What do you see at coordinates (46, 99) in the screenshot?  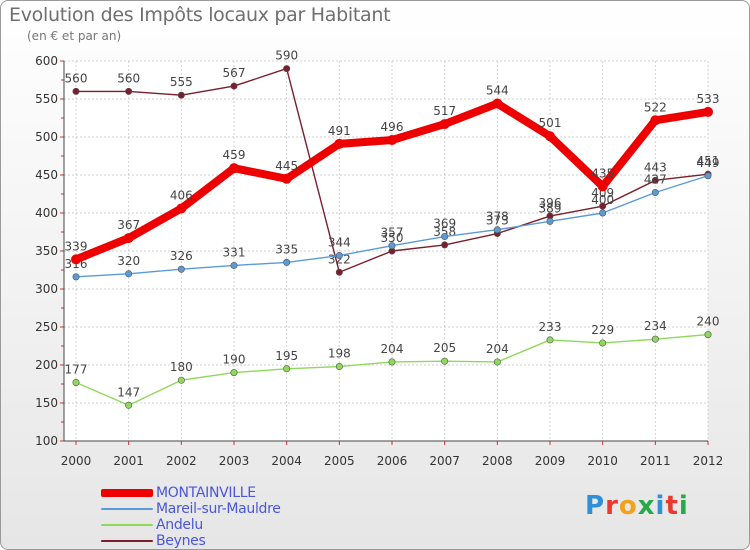 I see `y-tick-label: 550` at bounding box center [46, 99].